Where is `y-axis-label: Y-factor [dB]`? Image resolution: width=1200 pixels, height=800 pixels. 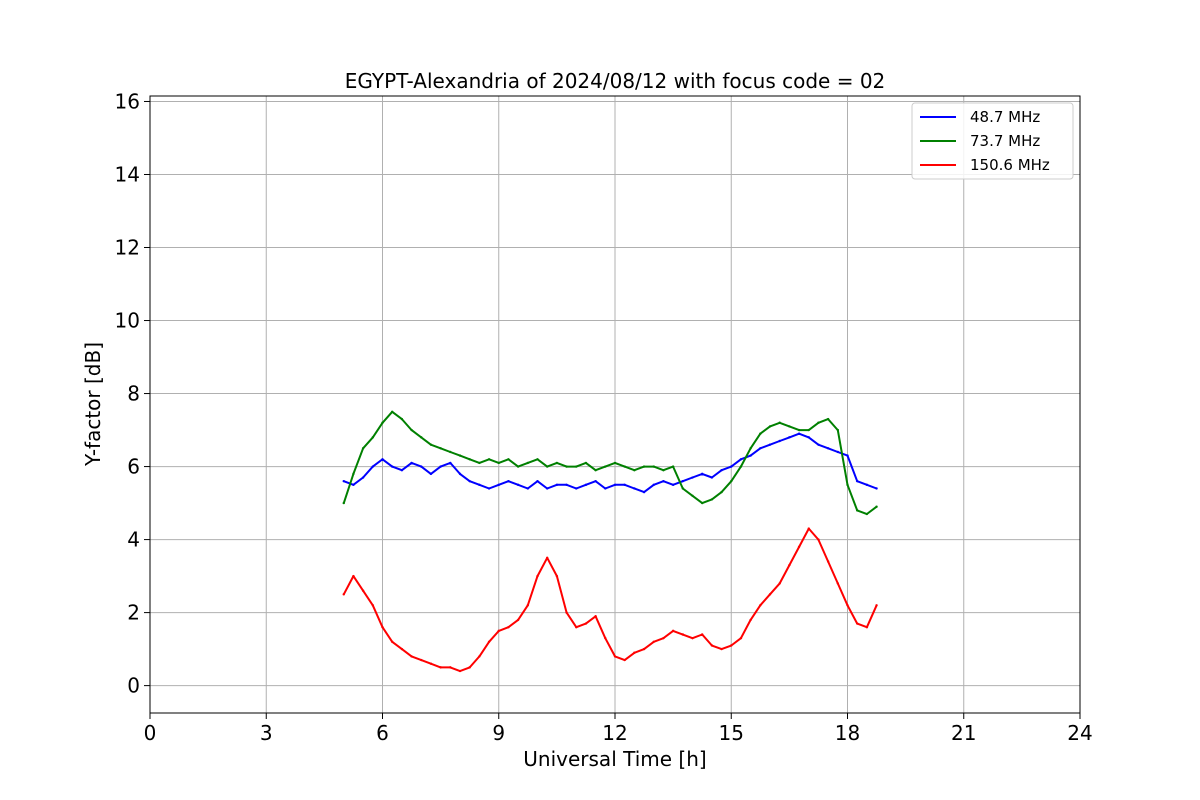
y-axis-label: Y-factor [dB] is located at coordinates (93, 404).